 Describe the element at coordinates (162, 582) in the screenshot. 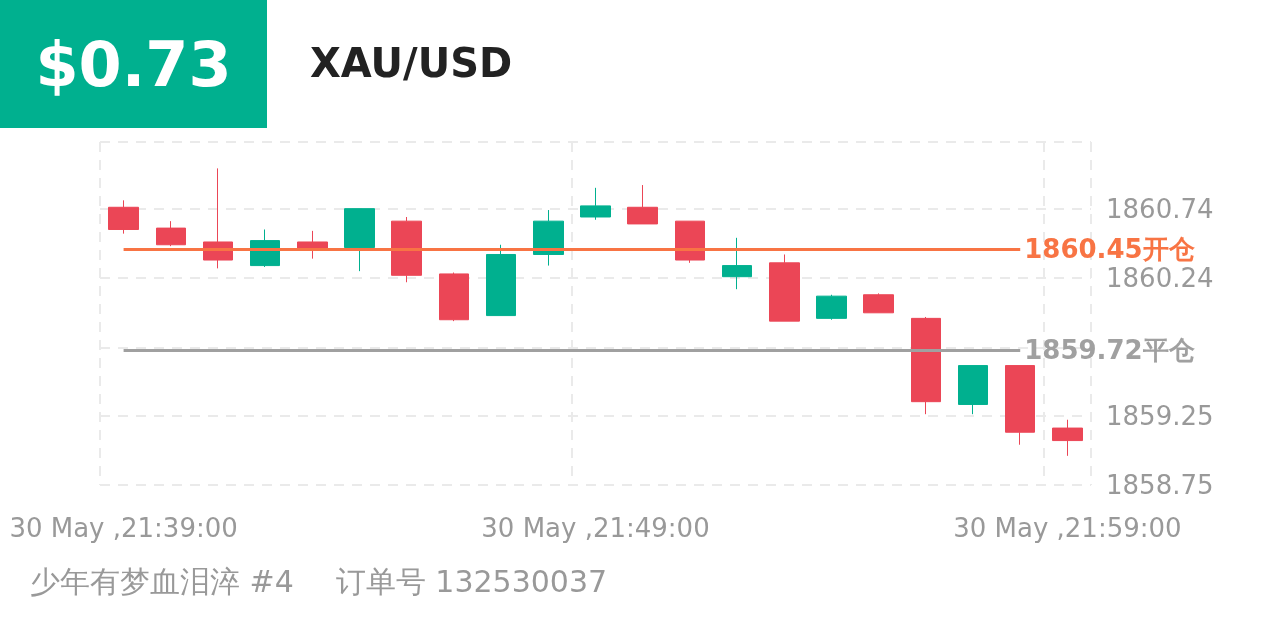

I see `text: 少年有梦血泪淬 #4` at that location.